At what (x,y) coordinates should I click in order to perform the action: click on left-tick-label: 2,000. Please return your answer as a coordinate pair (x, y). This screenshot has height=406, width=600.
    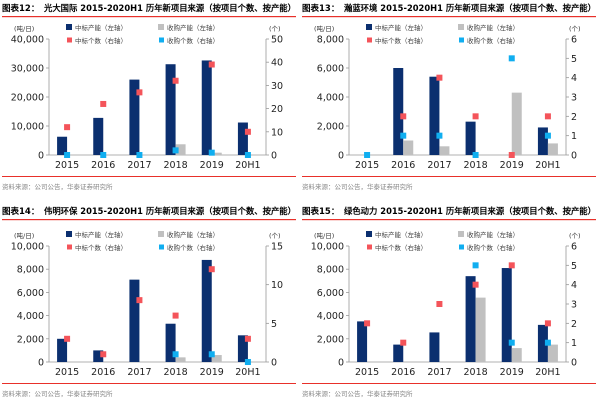
    Looking at the image, I should click on (330, 127).